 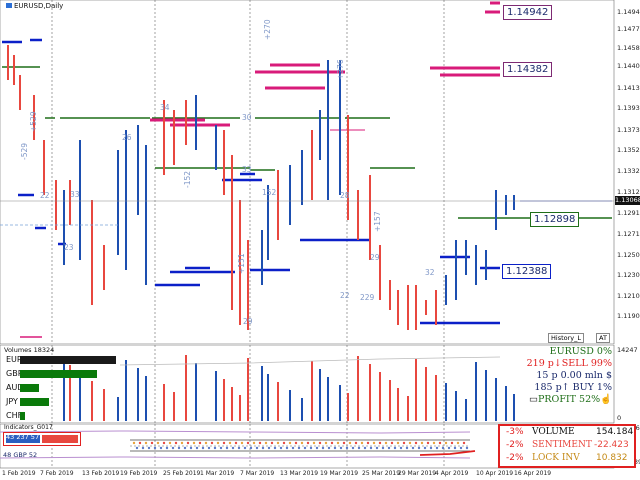 What do you see at coordinates (627, 200) in the screenshot?
I see `current-price-marker: 1.13068` at bounding box center [627, 200].